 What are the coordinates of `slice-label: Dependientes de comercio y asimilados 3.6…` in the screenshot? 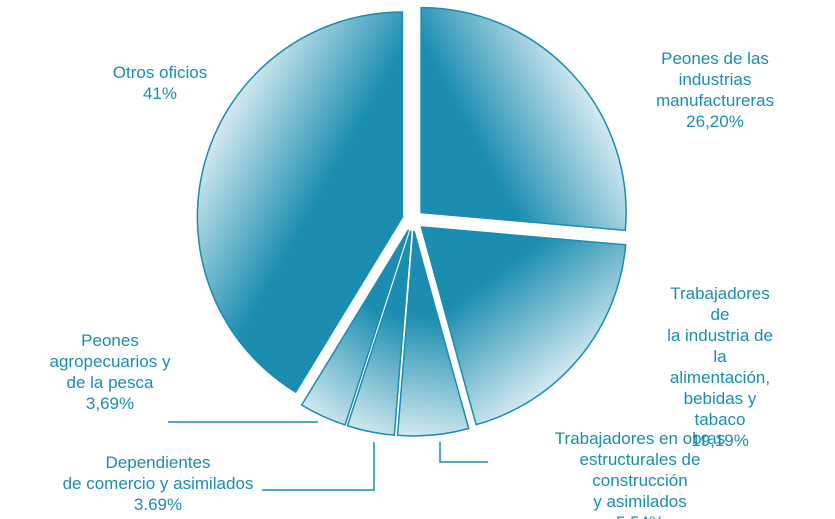 It's located at (158, 483).